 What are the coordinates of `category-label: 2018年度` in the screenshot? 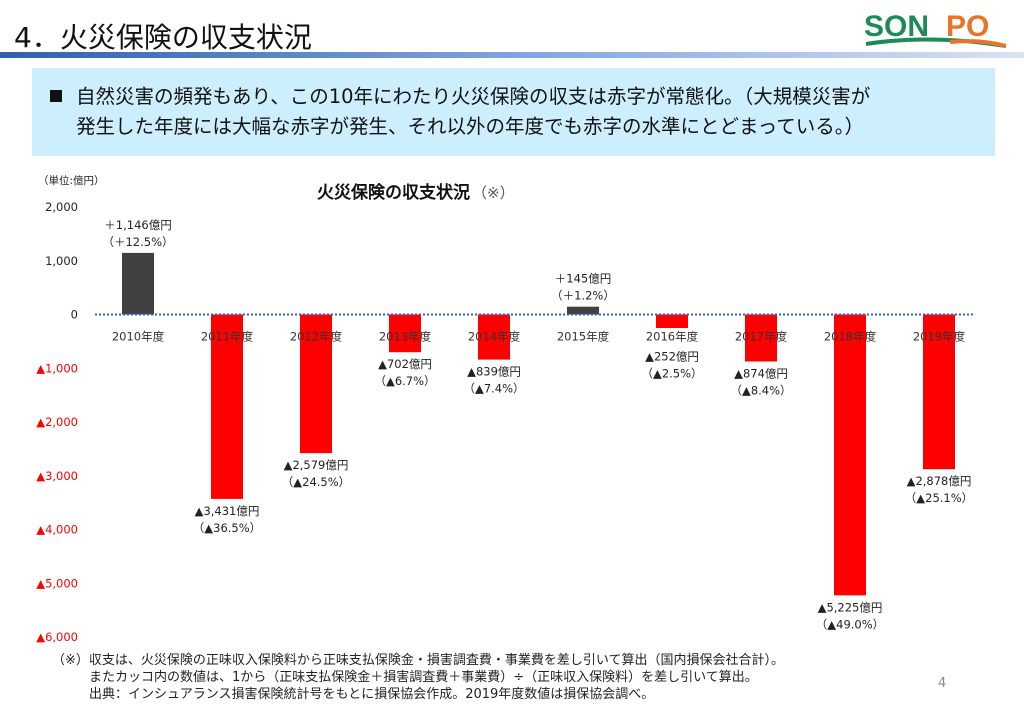 It's located at (850, 337).